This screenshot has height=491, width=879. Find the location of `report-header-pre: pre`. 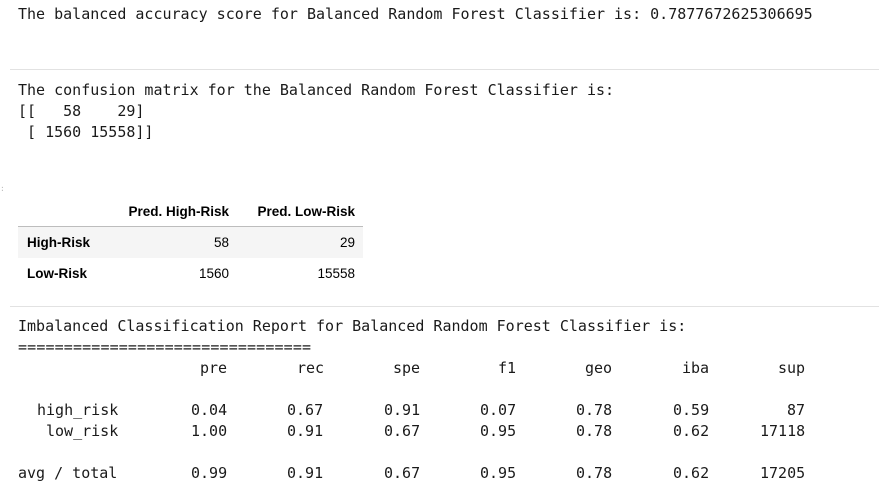

report-header-pre: pre is located at coordinates (214, 368).